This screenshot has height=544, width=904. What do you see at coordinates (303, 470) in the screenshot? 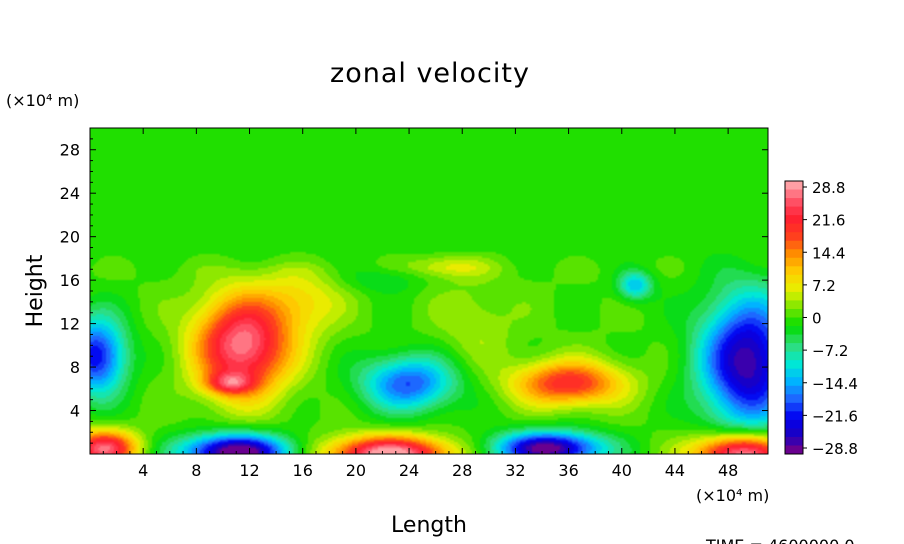
I see `x-tick-label: 16` at bounding box center [303, 470].